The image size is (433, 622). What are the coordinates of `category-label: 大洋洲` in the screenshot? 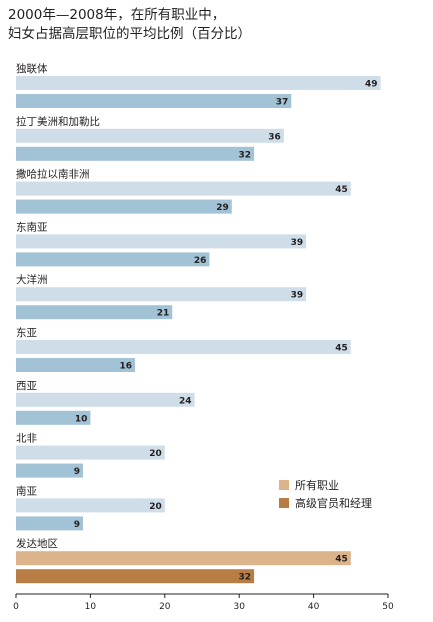 It's located at (32, 279).